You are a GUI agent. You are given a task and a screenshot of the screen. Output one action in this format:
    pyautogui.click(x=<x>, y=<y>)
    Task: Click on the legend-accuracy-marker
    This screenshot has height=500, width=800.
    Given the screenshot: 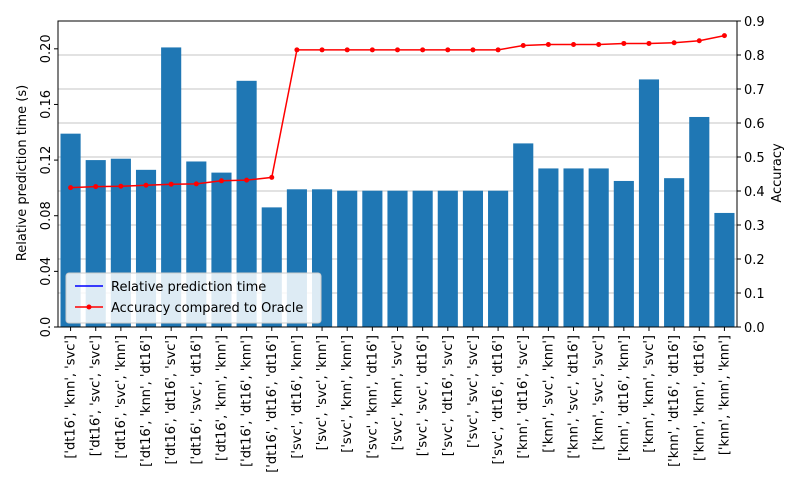 What is the action you would take?
    pyautogui.click(x=89, y=307)
    